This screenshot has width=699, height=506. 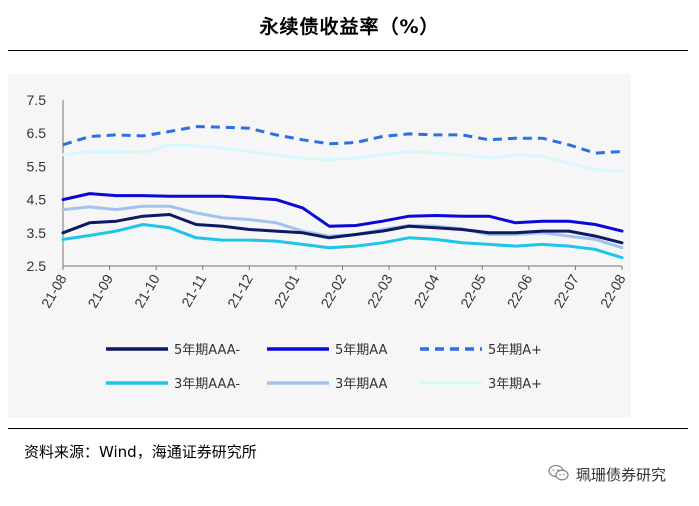 I want to click on x-tick-label: 22-01, so click(x=287, y=290).